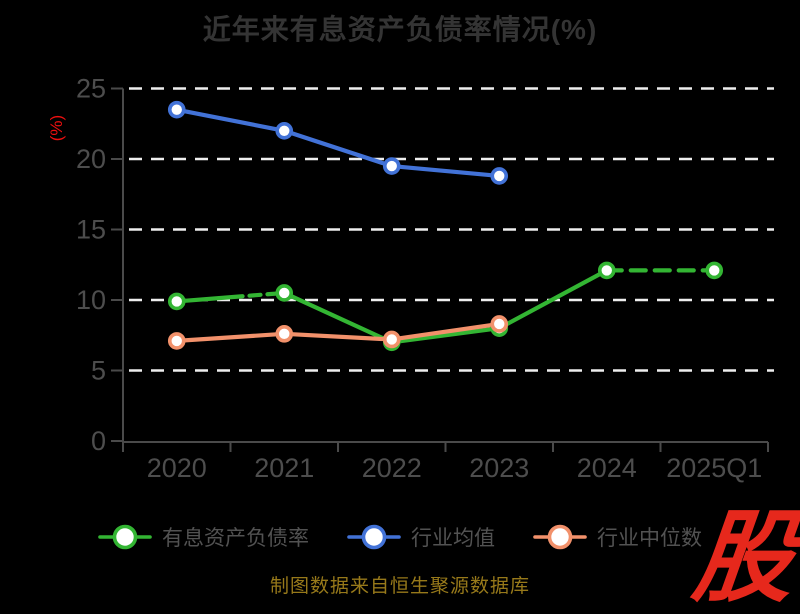 The width and height of the screenshot is (800, 614). I want to click on x-tick-label: 2024, so click(607, 468).